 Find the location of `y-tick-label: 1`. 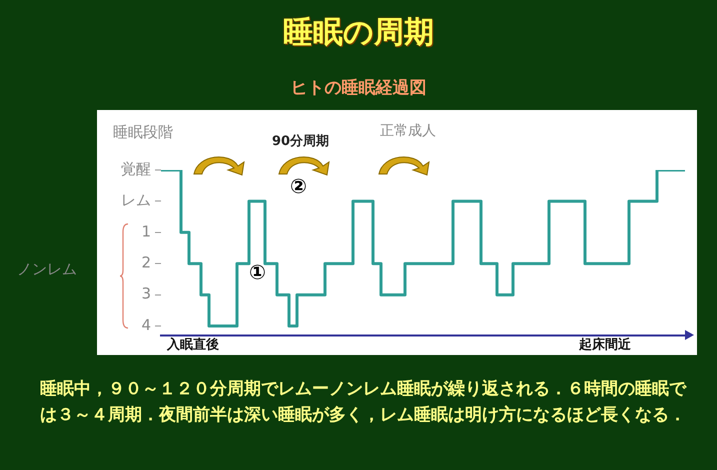

y-tick-label: 1 is located at coordinates (146, 231).